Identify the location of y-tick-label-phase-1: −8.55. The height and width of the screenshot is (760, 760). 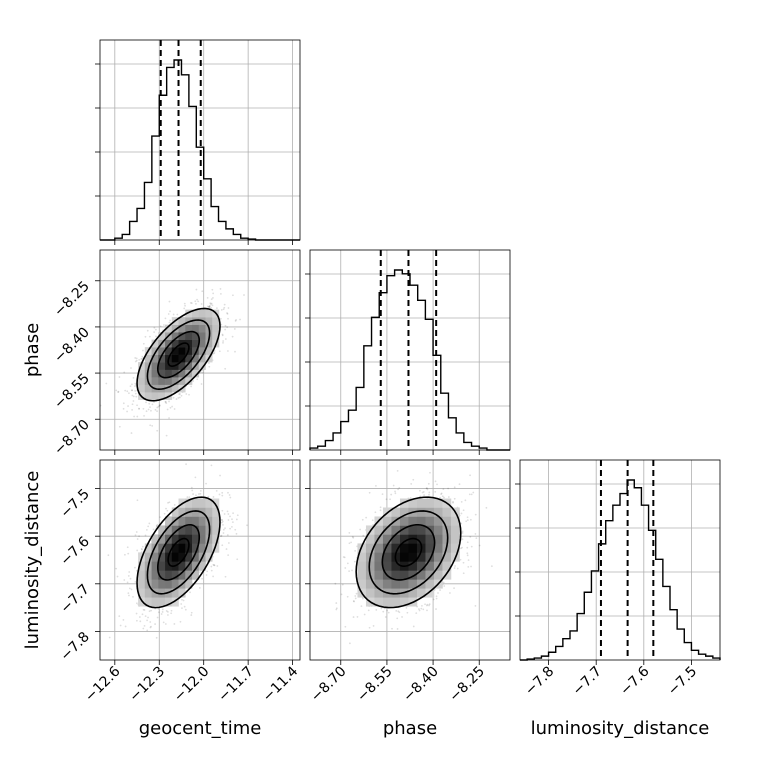
(72, 392).